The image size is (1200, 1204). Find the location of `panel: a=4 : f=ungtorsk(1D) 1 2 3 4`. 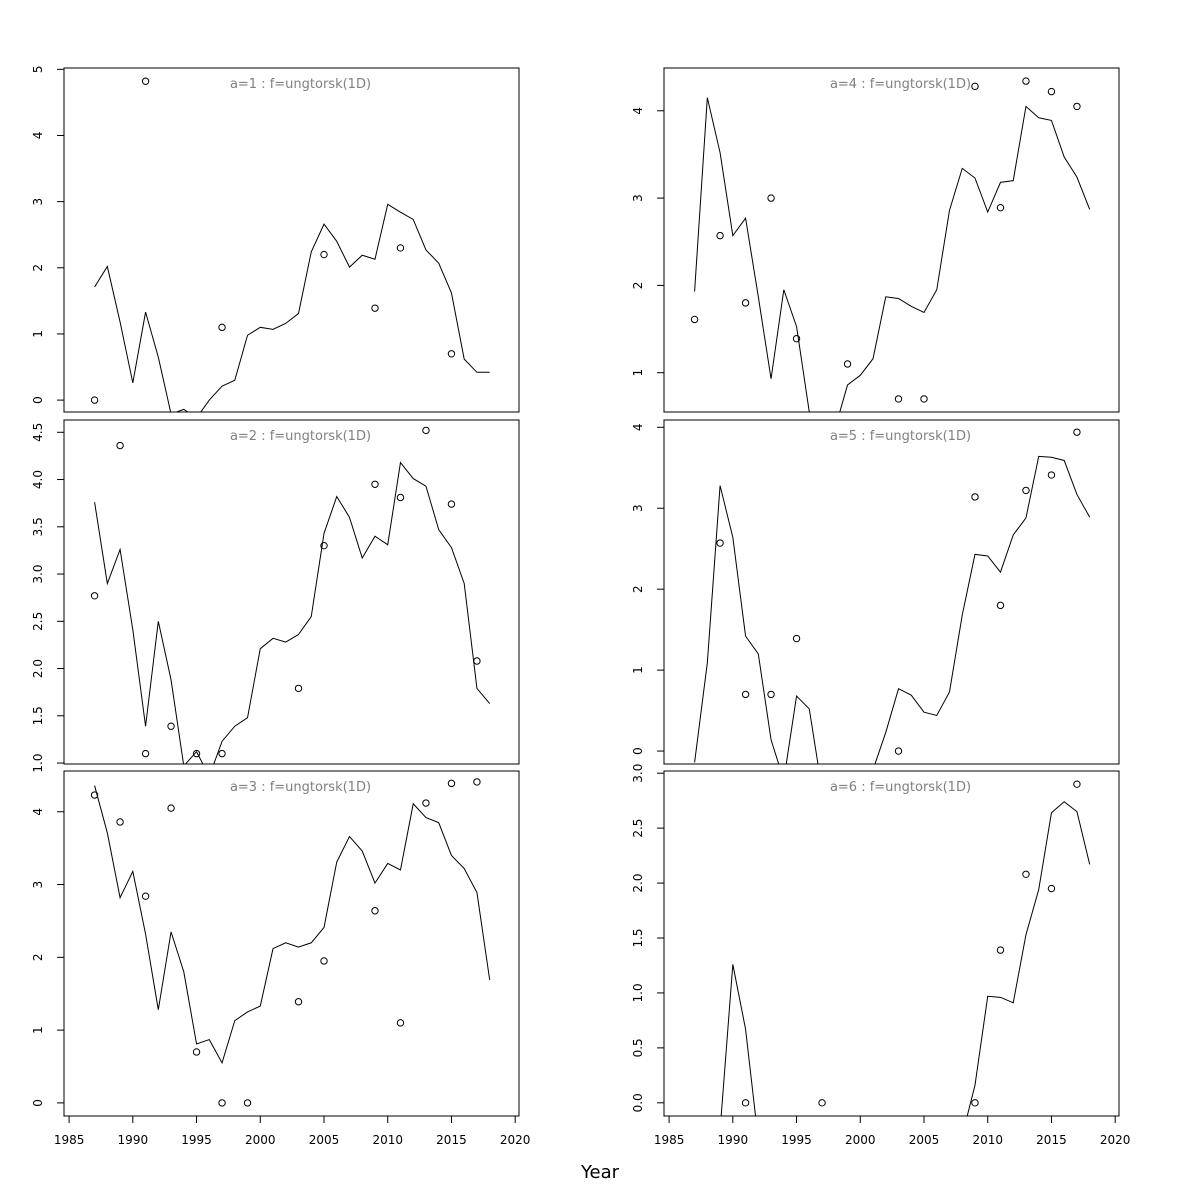

panel: a=4 : f=ungtorsk(1D) 1 2 3 4 is located at coordinates (875, 240).